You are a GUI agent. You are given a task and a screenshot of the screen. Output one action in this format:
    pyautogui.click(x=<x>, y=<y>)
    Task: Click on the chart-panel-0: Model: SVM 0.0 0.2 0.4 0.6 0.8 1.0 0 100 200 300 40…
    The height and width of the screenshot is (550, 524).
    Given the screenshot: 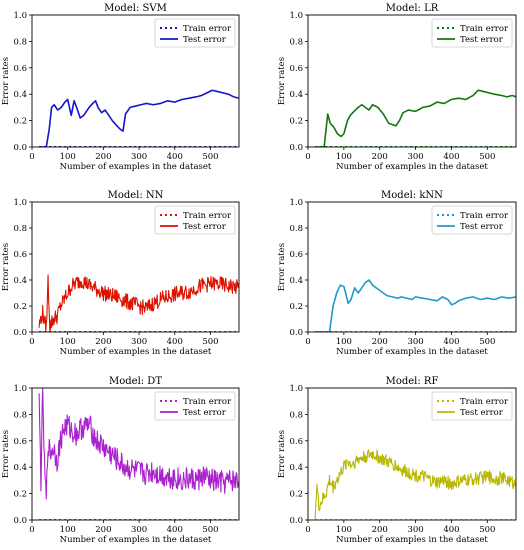 What is the action you would take?
    pyautogui.click(x=120, y=87)
    